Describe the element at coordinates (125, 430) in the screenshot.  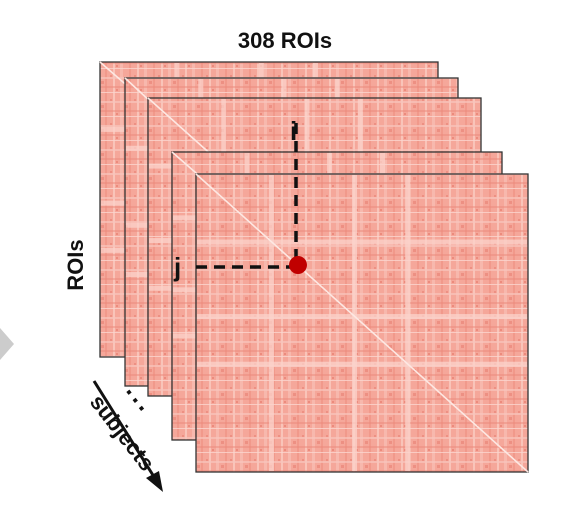
I see `subjects-arrow-shaft` at that location.